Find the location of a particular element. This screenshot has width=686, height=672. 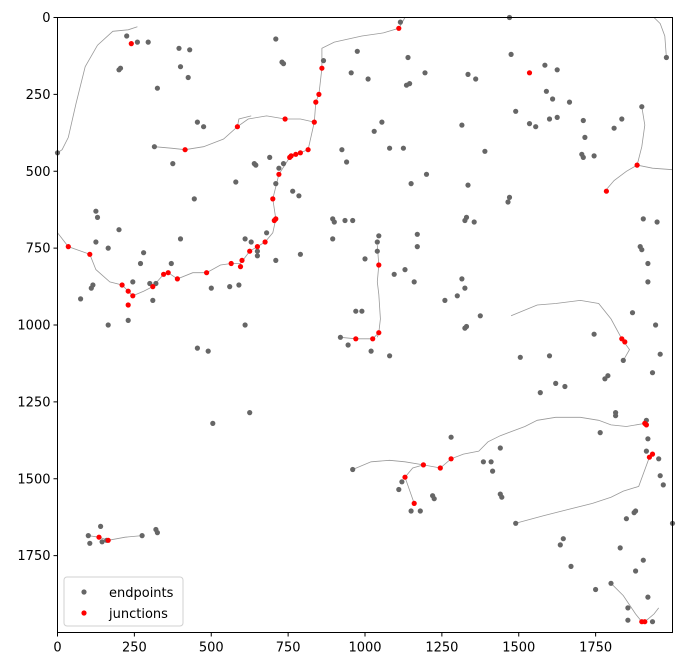

y-axis: 0 250 500 750 1000 1250 1500 1750 is located at coordinates (37, 287).